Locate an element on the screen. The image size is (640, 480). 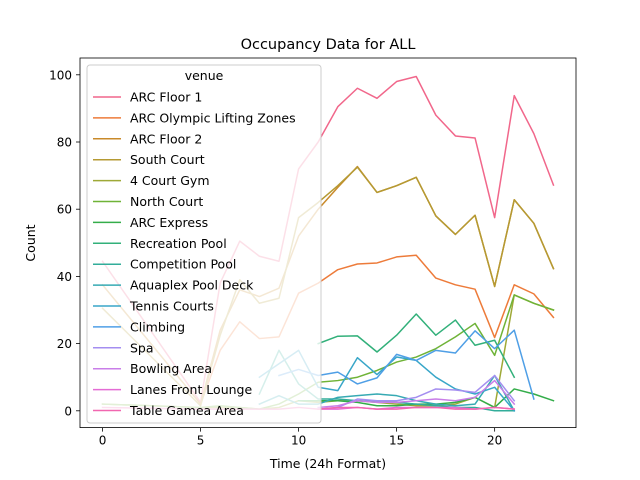
legend-label-8: Competition Pool is located at coordinates (183, 264).